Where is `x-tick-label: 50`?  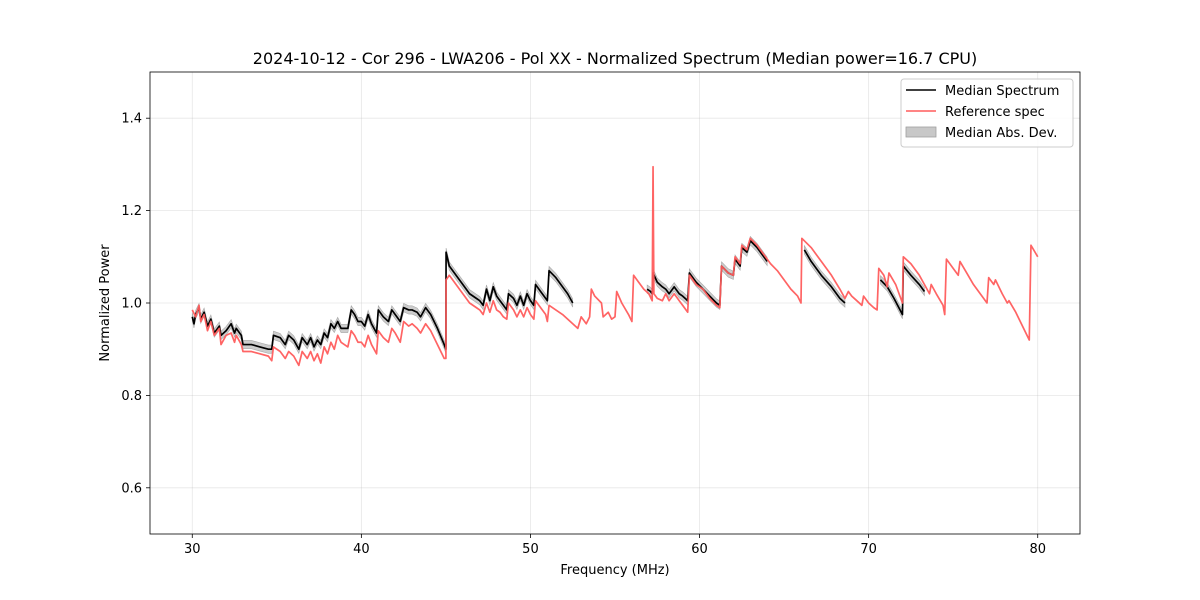 x-tick-label: 50 is located at coordinates (530, 549).